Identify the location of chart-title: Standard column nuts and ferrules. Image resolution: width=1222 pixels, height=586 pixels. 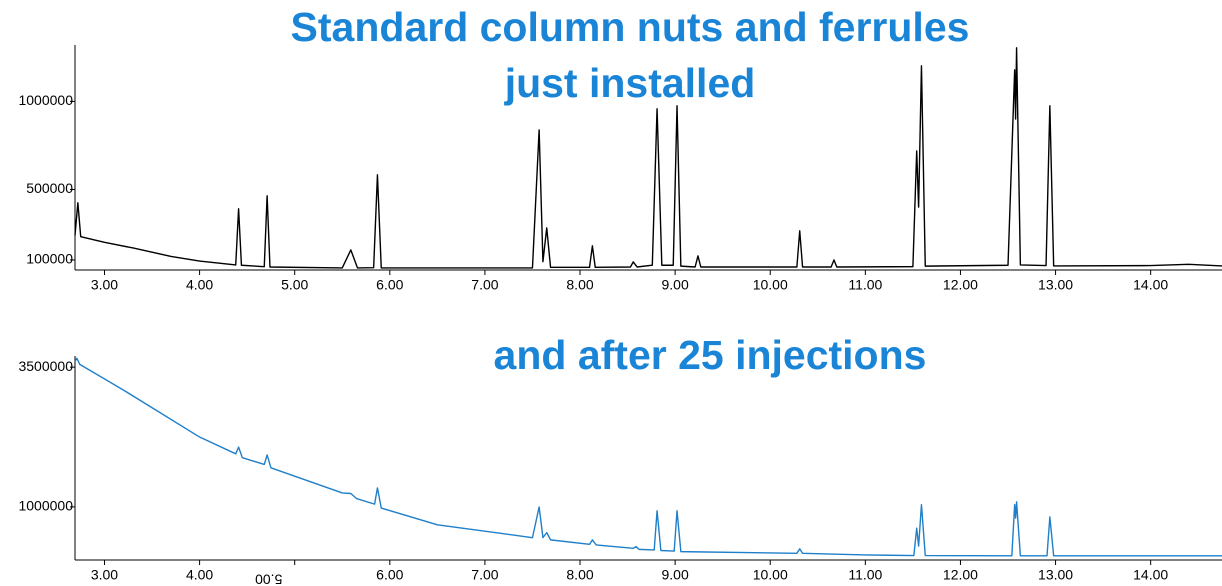
(630, 27).